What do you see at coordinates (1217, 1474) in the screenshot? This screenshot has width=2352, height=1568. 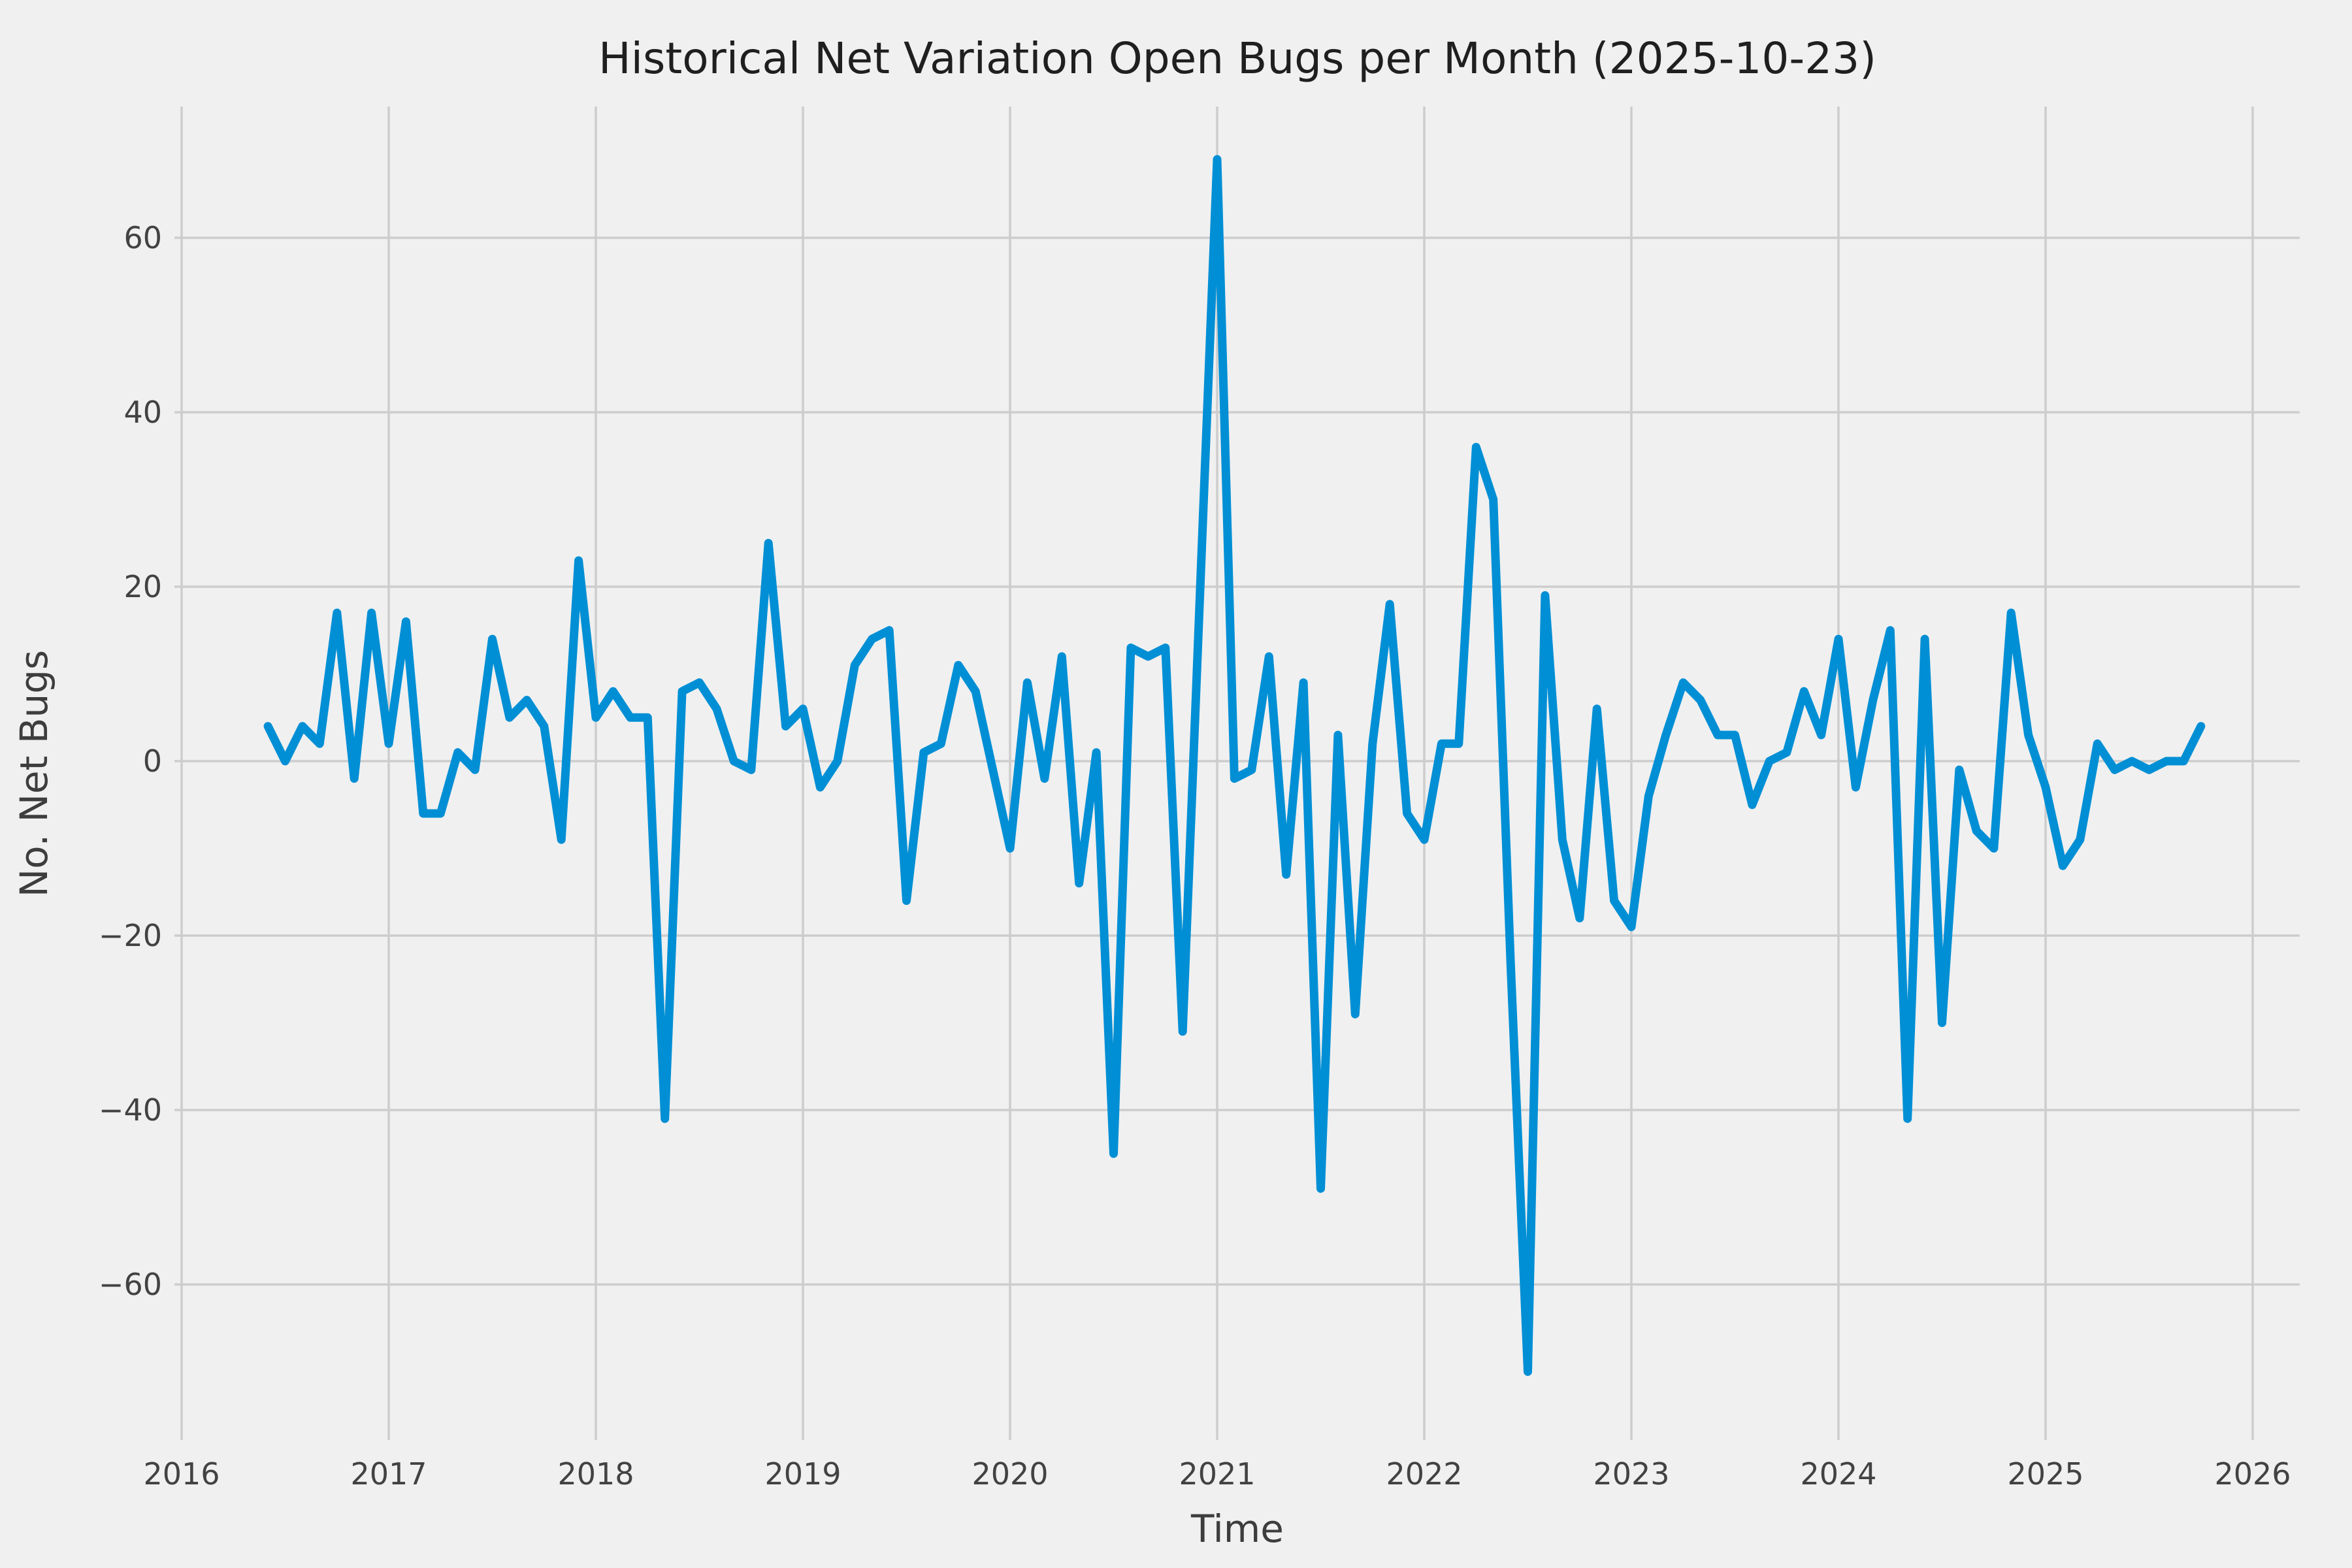 I see `x-tick-label-2021: 2021` at bounding box center [1217, 1474].